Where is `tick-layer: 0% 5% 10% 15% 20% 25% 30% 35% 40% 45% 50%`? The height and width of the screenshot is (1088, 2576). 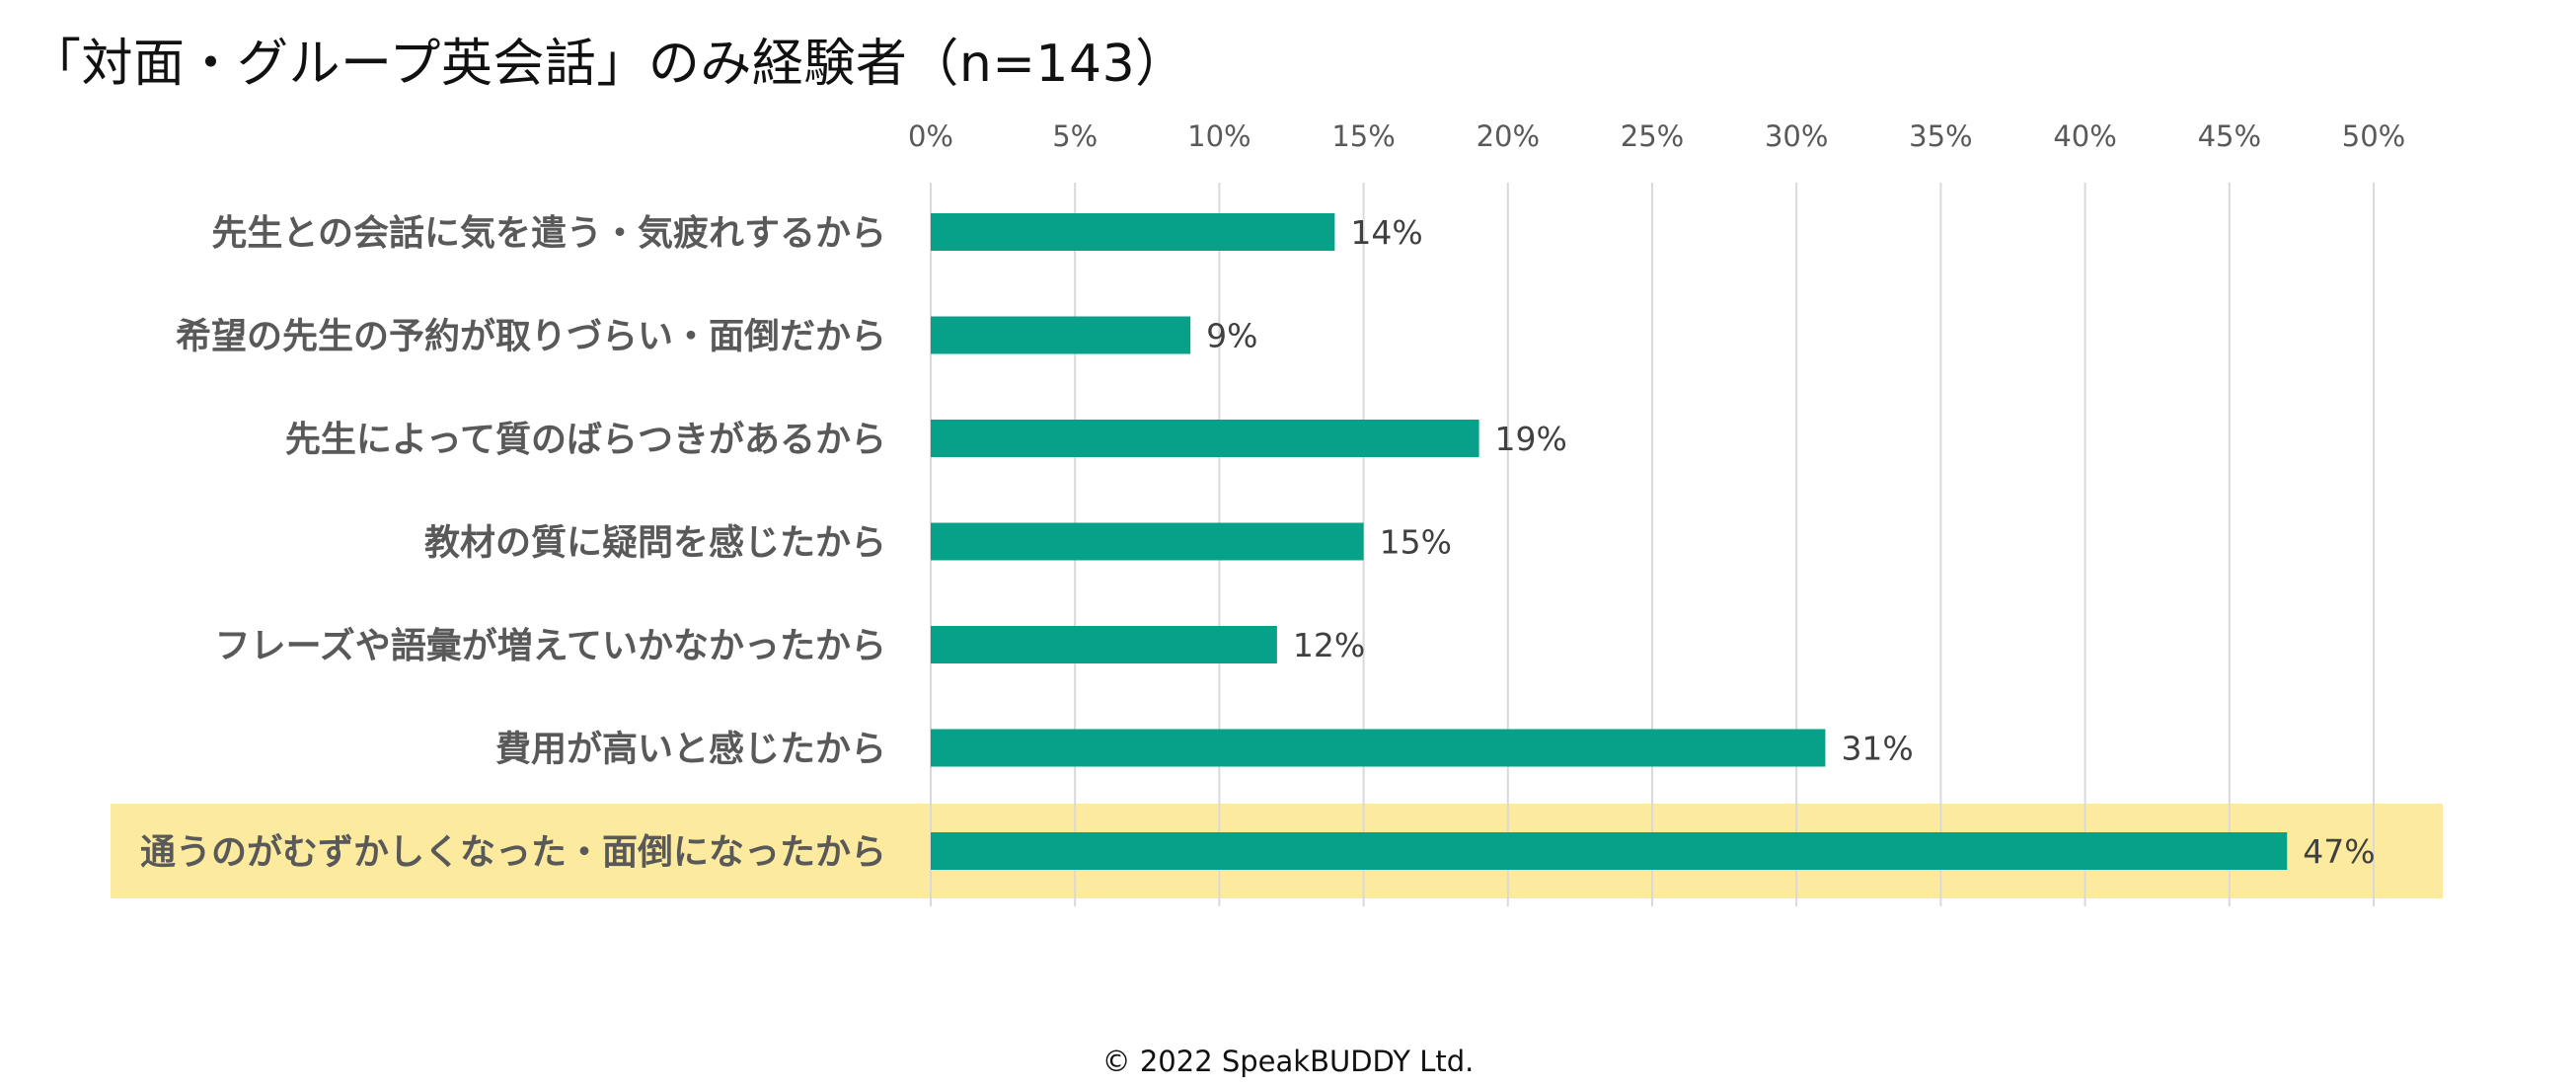
tick-layer: 0% 5% 10% 15% 20% 25% 30% 35% 40% 45% 50% is located at coordinates (1656, 136).